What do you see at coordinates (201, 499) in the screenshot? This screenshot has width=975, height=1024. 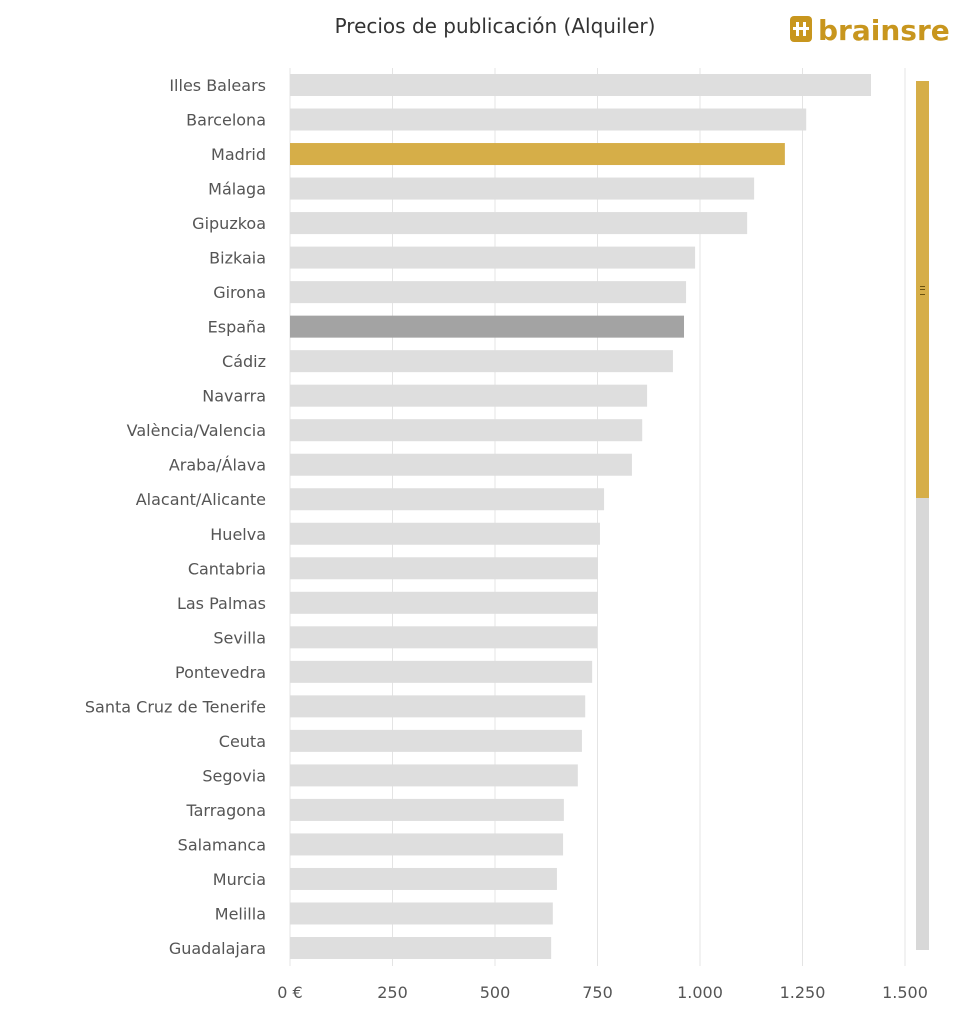 I see `category-label: Alacant/Alicante` at bounding box center [201, 499].